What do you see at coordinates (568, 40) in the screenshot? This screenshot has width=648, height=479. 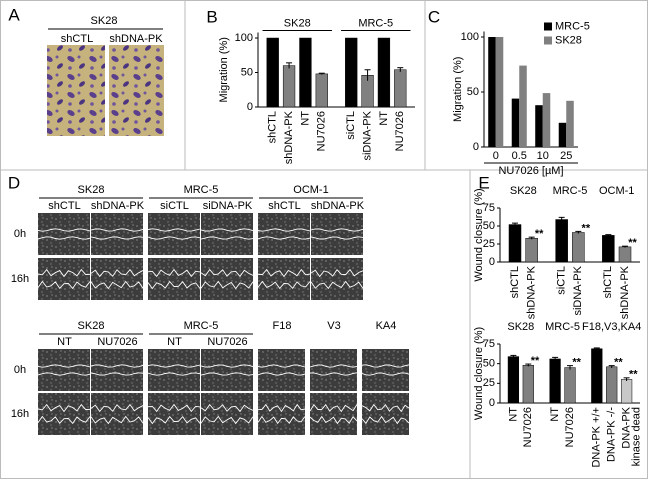 I see `legend-label: SK28` at bounding box center [568, 40].